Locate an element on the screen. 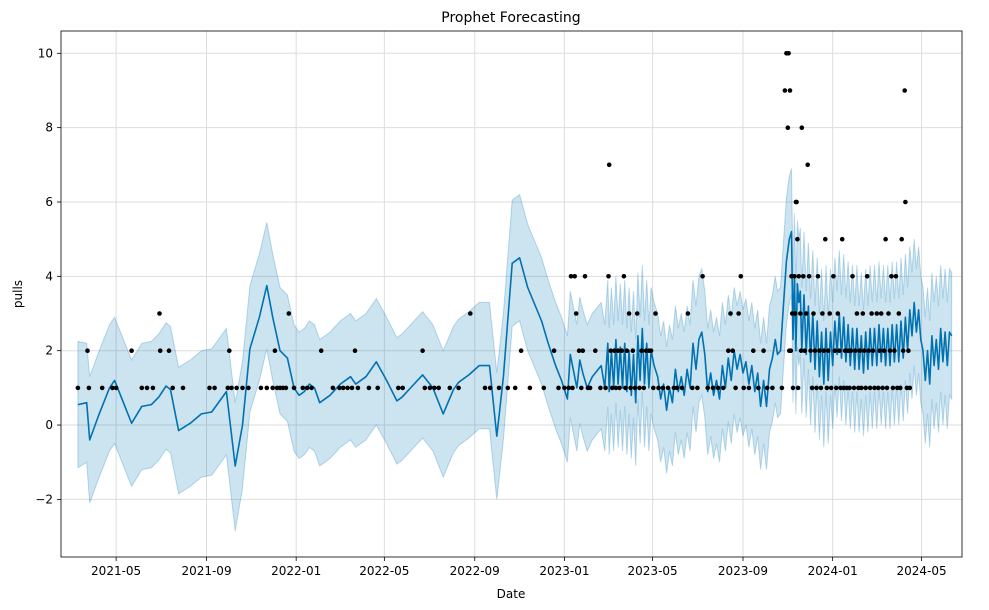 The height and width of the screenshot is (610, 989). x-tick-label: 2023-09 is located at coordinates (743, 571).